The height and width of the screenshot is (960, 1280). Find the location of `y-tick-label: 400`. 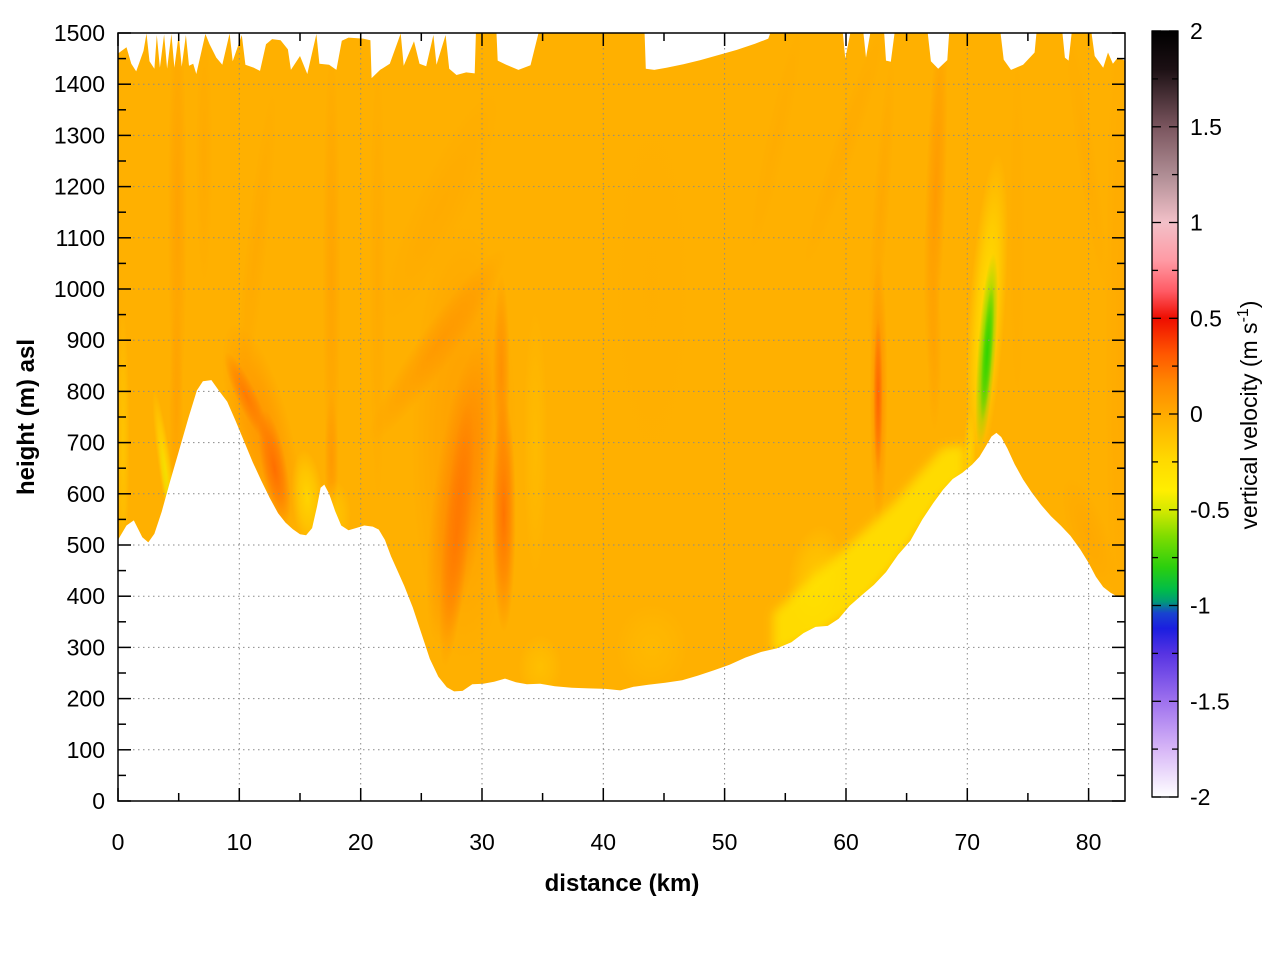

y-tick-label: 400 is located at coordinates (86, 596).